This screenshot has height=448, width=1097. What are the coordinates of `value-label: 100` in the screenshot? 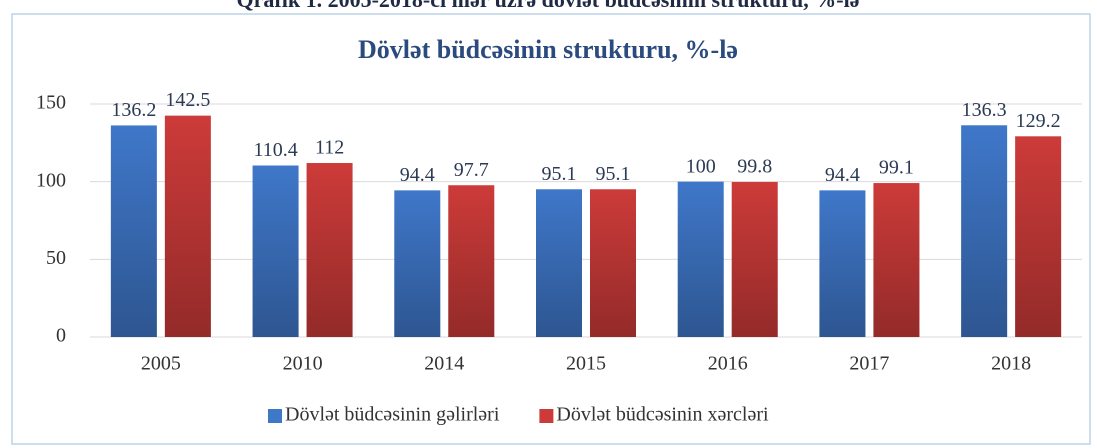 It's located at (701, 166).